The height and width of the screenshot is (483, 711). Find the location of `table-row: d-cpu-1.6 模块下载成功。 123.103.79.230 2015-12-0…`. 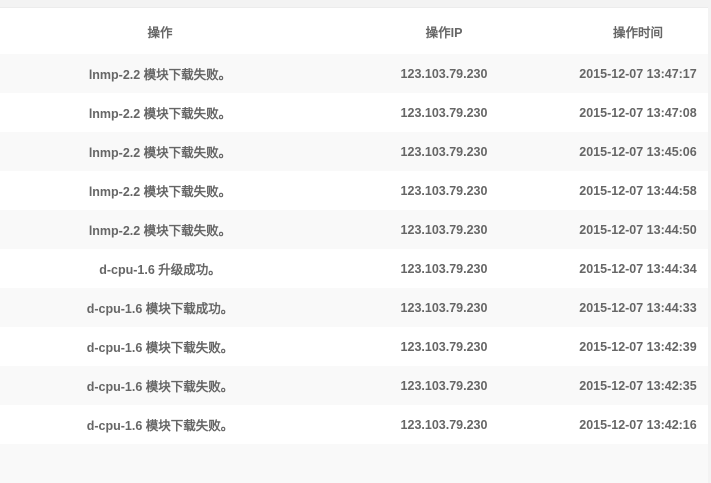

table-row: d-cpu-1.6 模块下载成功。 123.103.79.230 2015-12-0… is located at coordinates (354, 307).